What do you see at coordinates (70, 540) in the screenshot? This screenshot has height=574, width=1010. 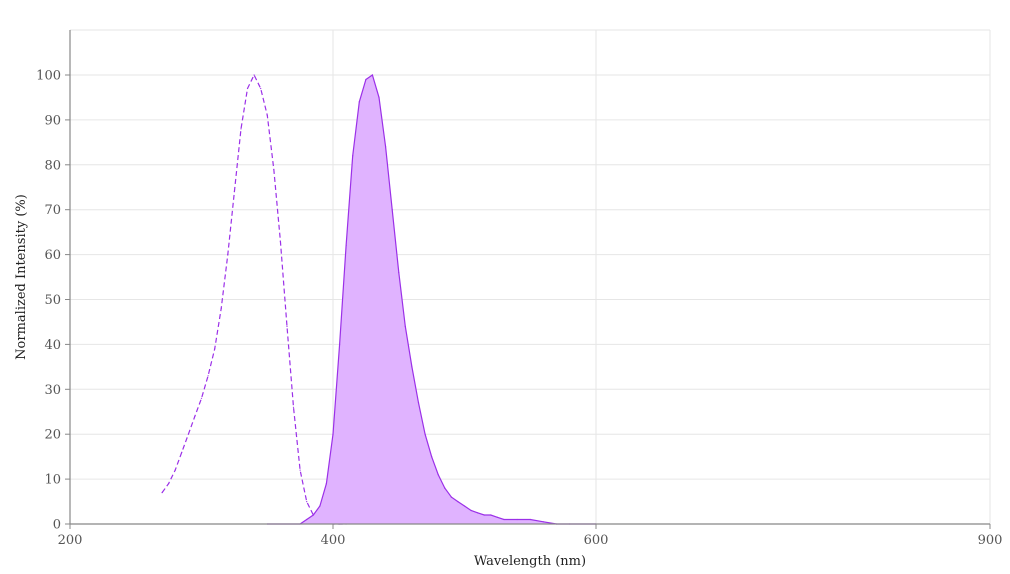 I see `x-tick-label: 200` at bounding box center [70, 540].